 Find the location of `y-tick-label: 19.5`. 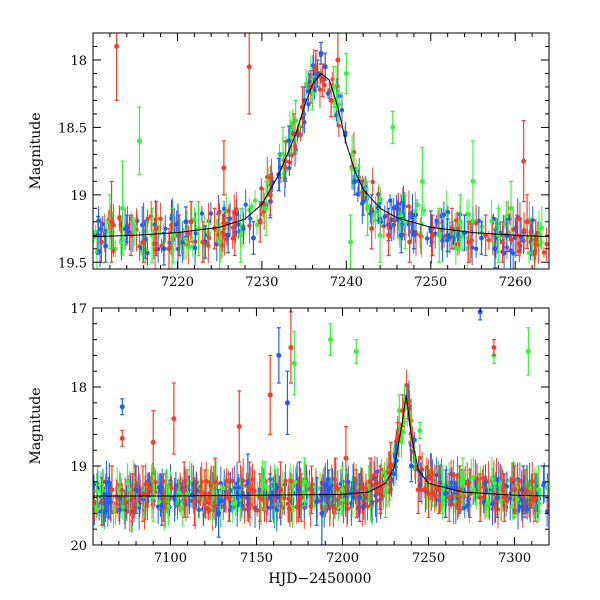

y-tick-label: 19.5 is located at coordinates (72, 263).